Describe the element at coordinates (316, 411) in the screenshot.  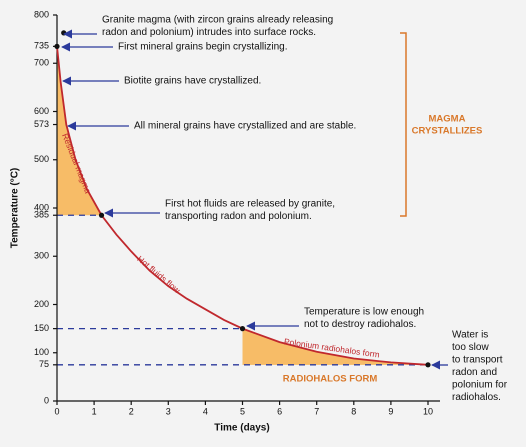
I see `x-tick-label: 7` at that location.